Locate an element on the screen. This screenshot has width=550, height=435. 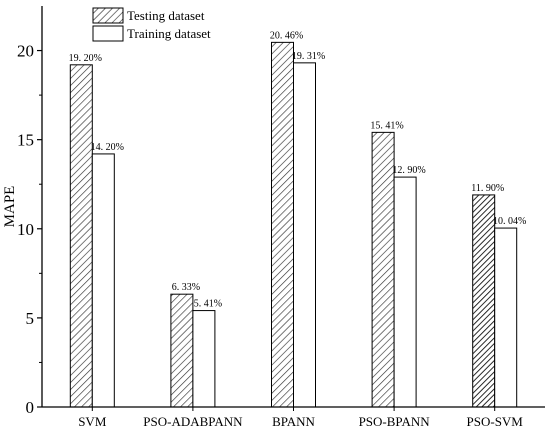
legend-label: Training dataset is located at coordinates (169, 33).